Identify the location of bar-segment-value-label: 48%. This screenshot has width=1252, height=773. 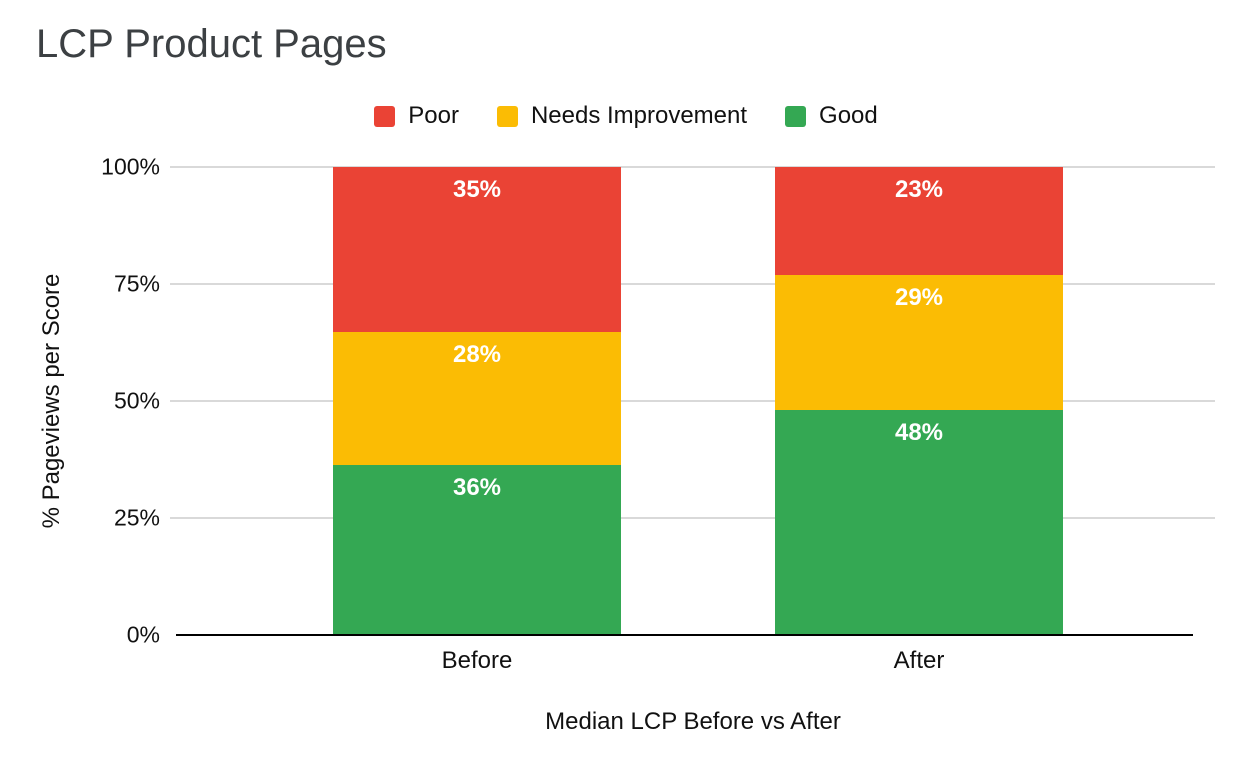
(919, 433).